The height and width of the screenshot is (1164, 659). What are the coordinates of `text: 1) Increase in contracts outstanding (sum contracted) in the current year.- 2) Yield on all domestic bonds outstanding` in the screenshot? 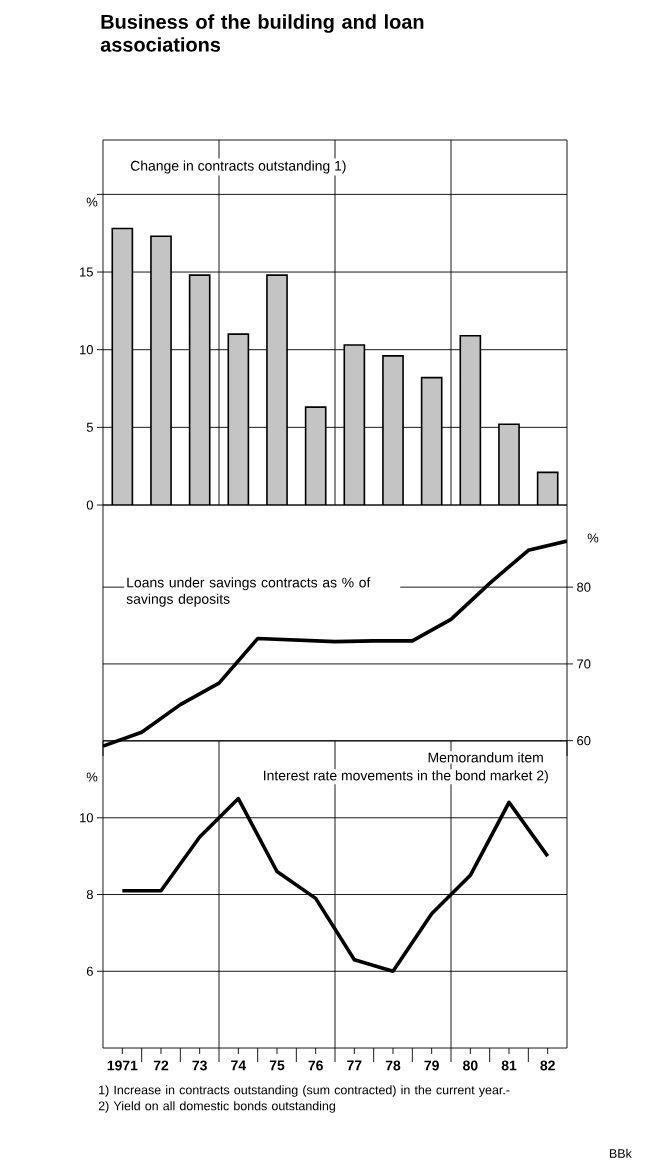 It's located at (304, 1099).